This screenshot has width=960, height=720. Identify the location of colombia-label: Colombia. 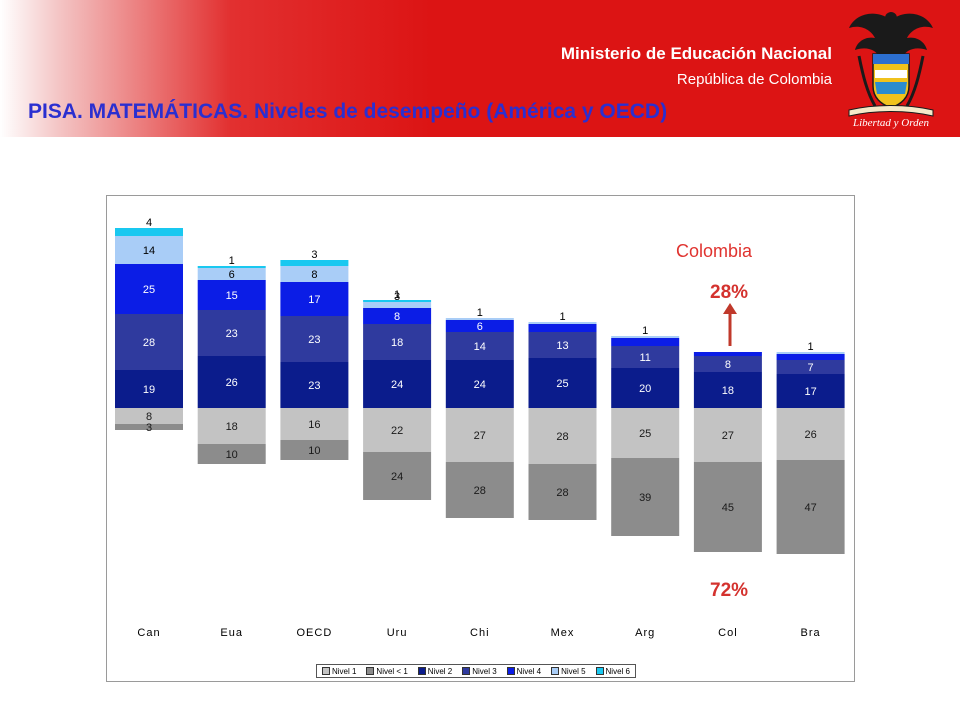
(714, 251).